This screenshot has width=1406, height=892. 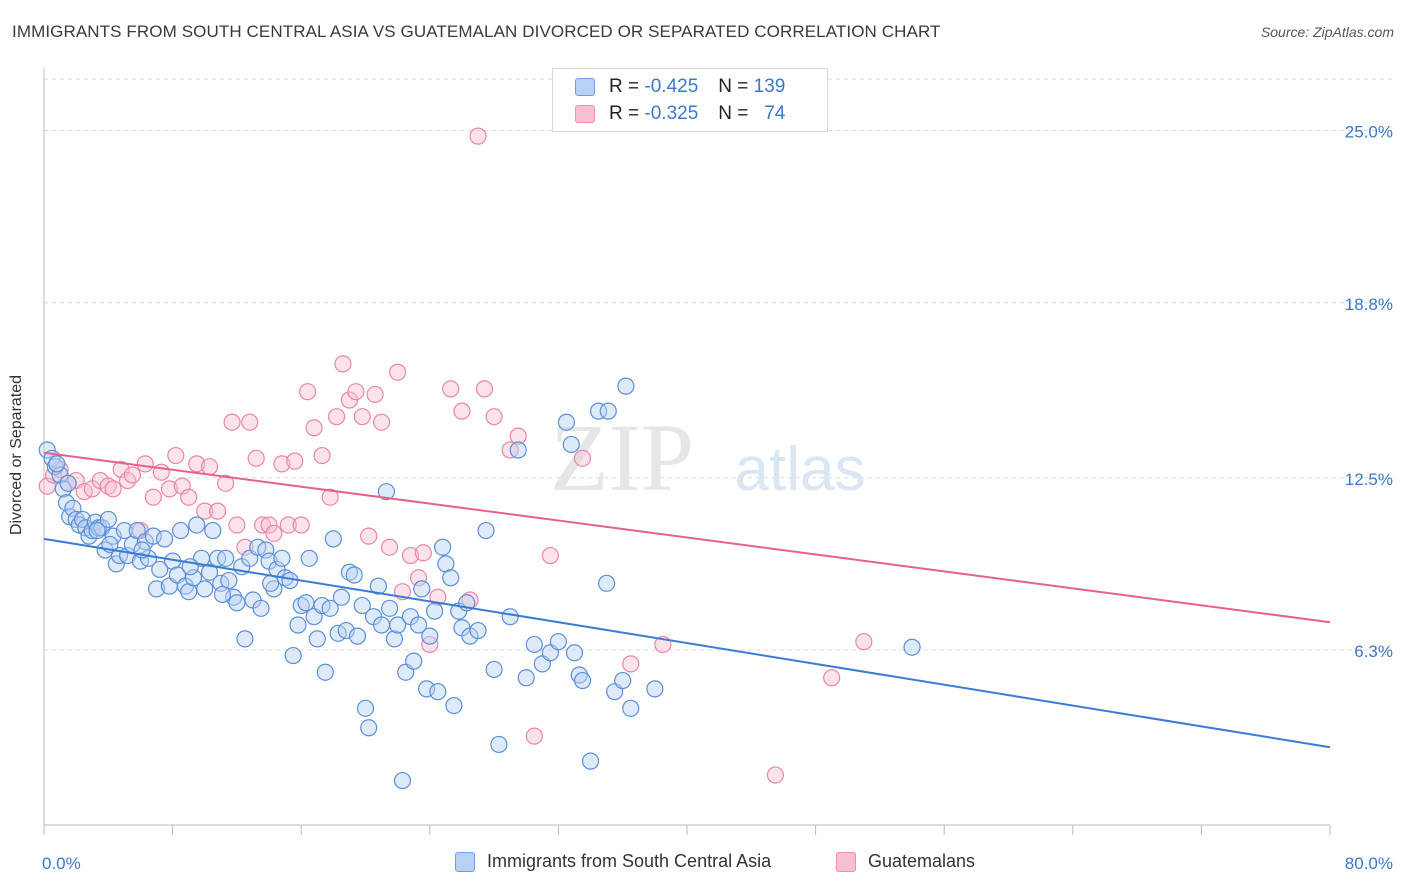 What do you see at coordinates (629, 861) in the screenshot?
I see `legend-label: Immigrants from South Central Asia` at bounding box center [629, 861].